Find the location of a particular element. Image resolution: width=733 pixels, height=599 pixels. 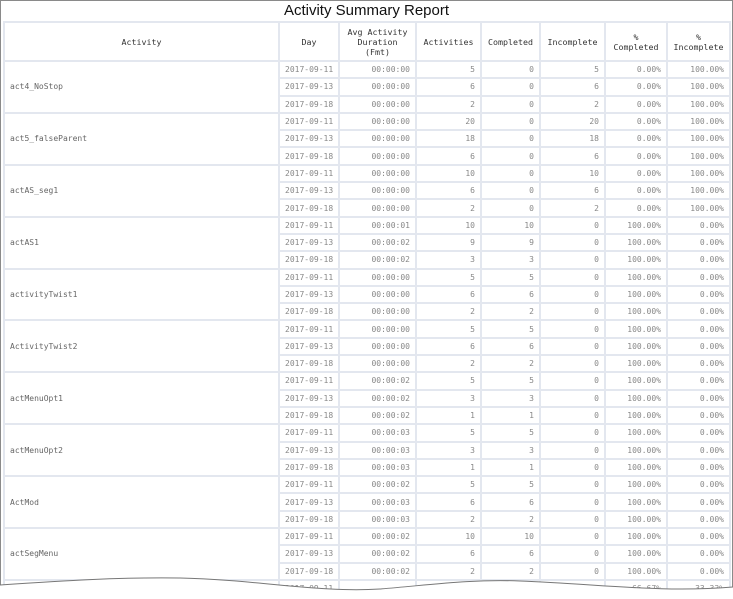

incomplete-cell: 10 is located at coordinates (573, 174).